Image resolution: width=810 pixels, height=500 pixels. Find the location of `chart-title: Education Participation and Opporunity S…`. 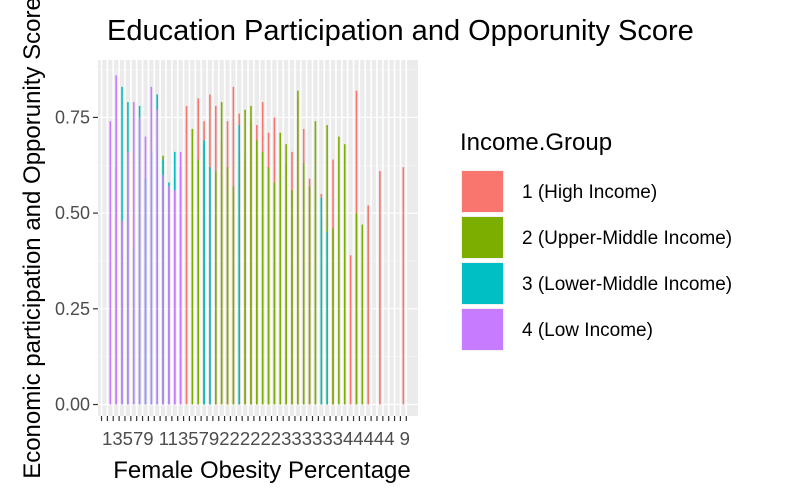

chart-title: Education Participation and Opporunity S… is located at coordinates (400, 31).